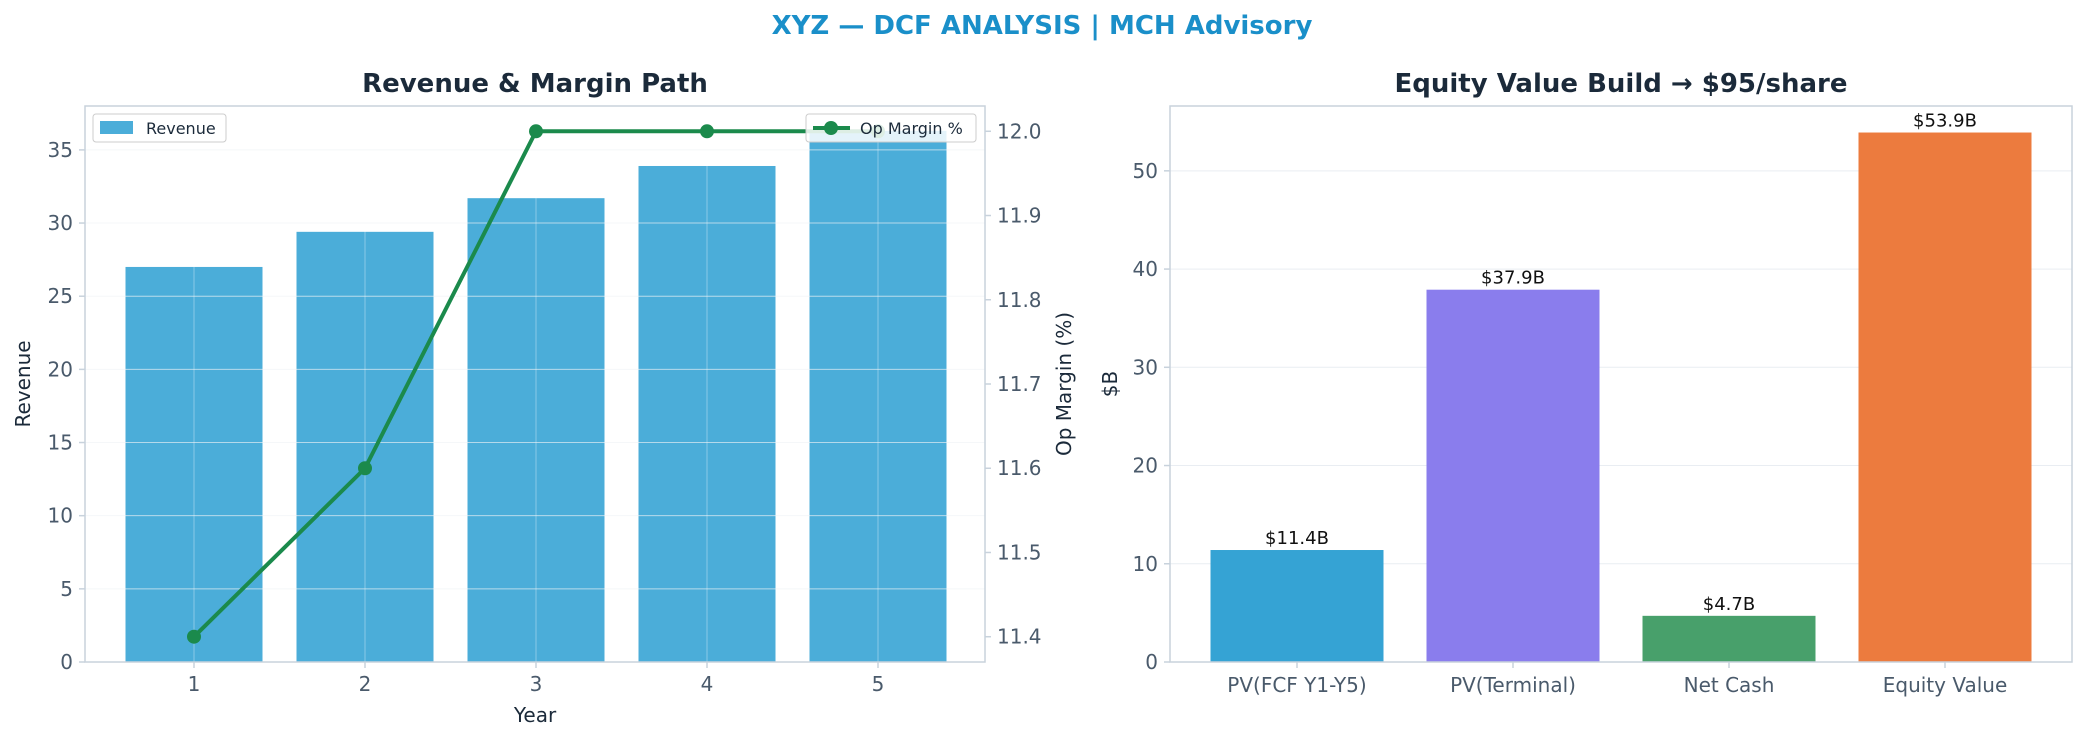 The height and width of the screenshot is (746, 2084). Describe the element at coordinates (1296, 685) in the screenshot. I see `x-tick-label: PV(FCF Y1-Y5)` at that location.